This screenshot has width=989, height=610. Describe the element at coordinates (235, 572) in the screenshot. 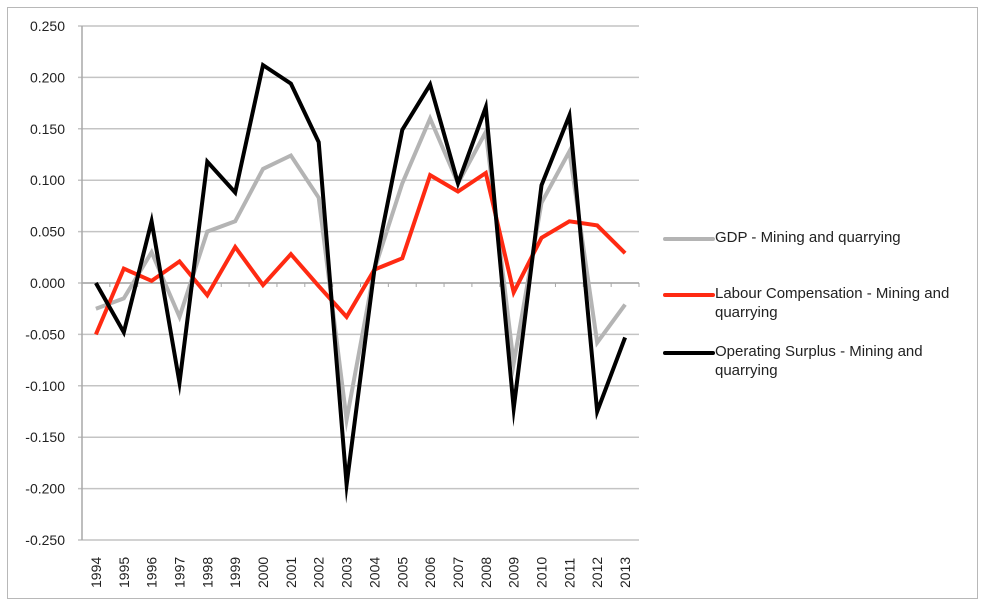

I see `x-tick-label: 1999` at that location.